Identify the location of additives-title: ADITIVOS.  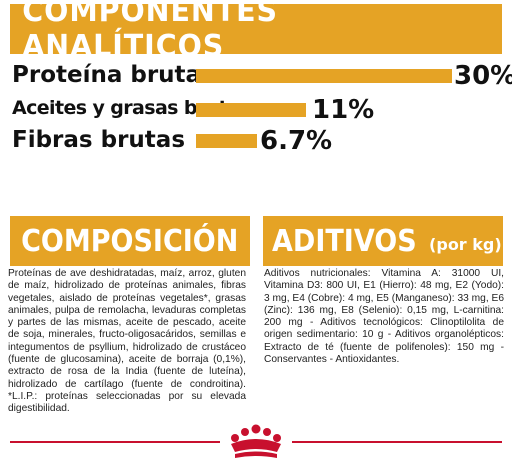
(345, 241).